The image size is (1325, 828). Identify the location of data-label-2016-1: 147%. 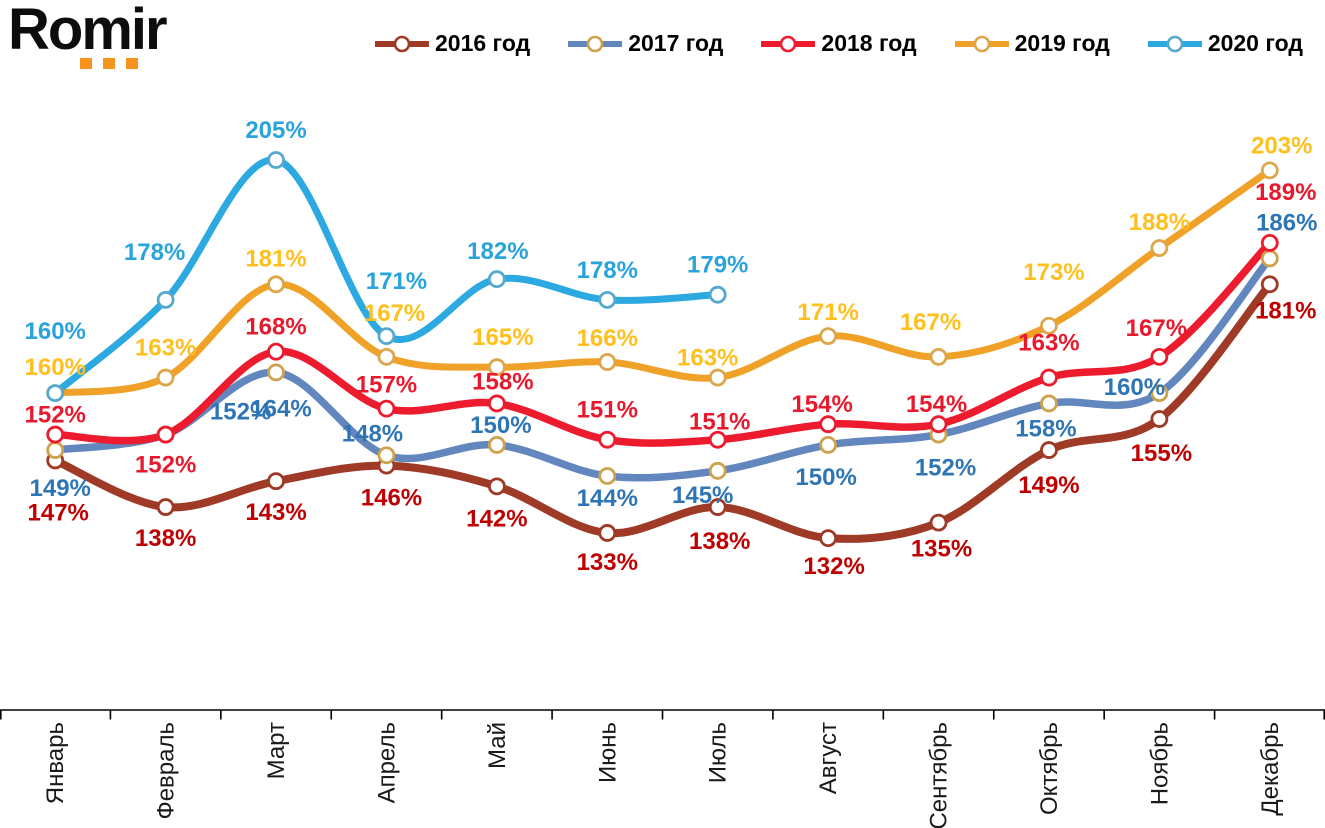
(58, 512).